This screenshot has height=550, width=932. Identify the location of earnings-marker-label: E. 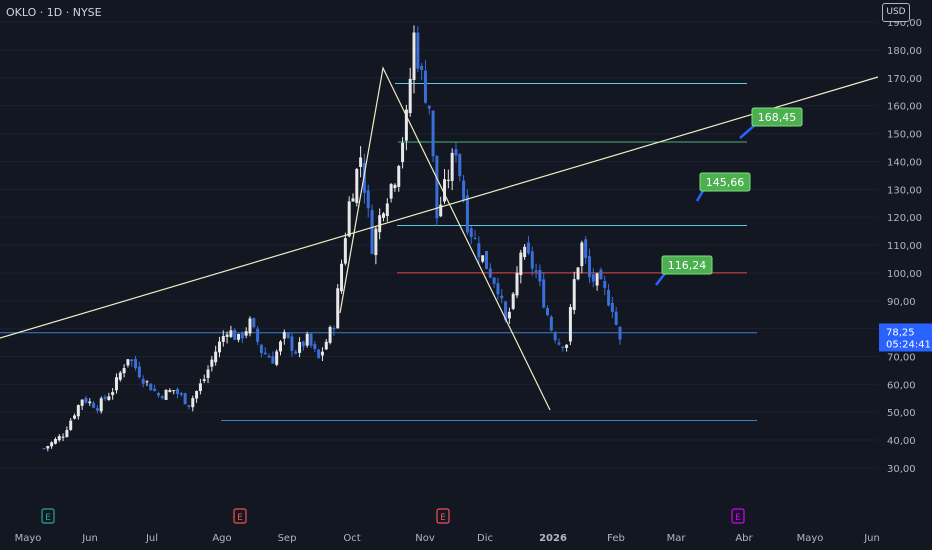
(48, 518).